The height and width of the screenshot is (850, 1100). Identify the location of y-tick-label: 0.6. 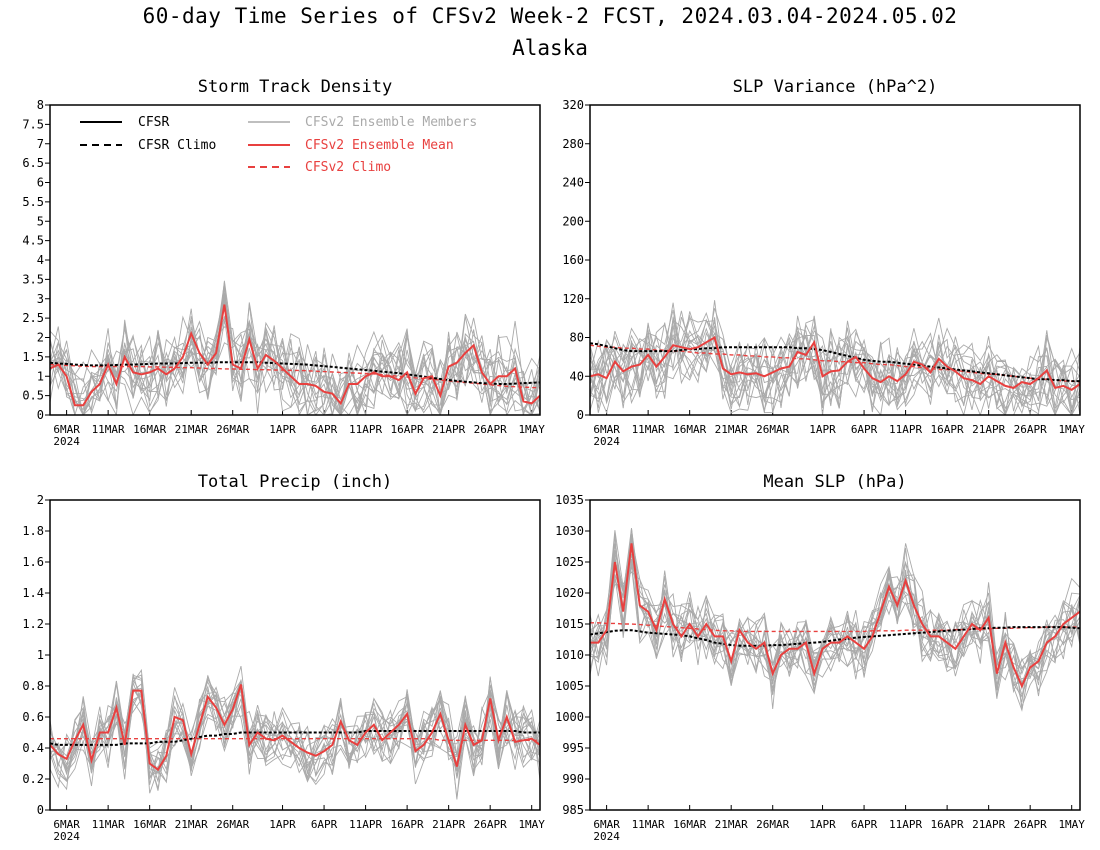
(33, 717).